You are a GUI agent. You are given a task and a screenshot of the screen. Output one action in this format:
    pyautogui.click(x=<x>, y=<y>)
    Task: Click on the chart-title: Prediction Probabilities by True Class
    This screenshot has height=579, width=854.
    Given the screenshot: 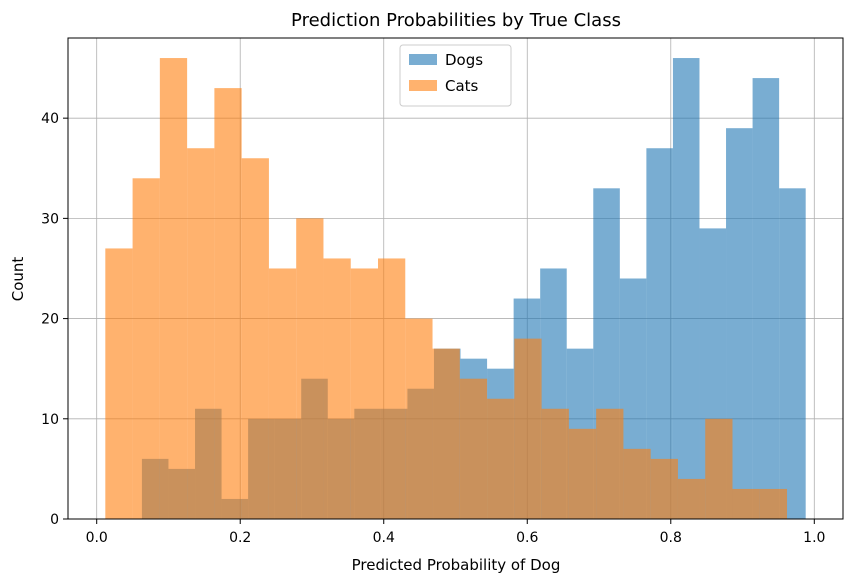 What is the action you would take?
    pyautogui.click(x=456, y=20)
    